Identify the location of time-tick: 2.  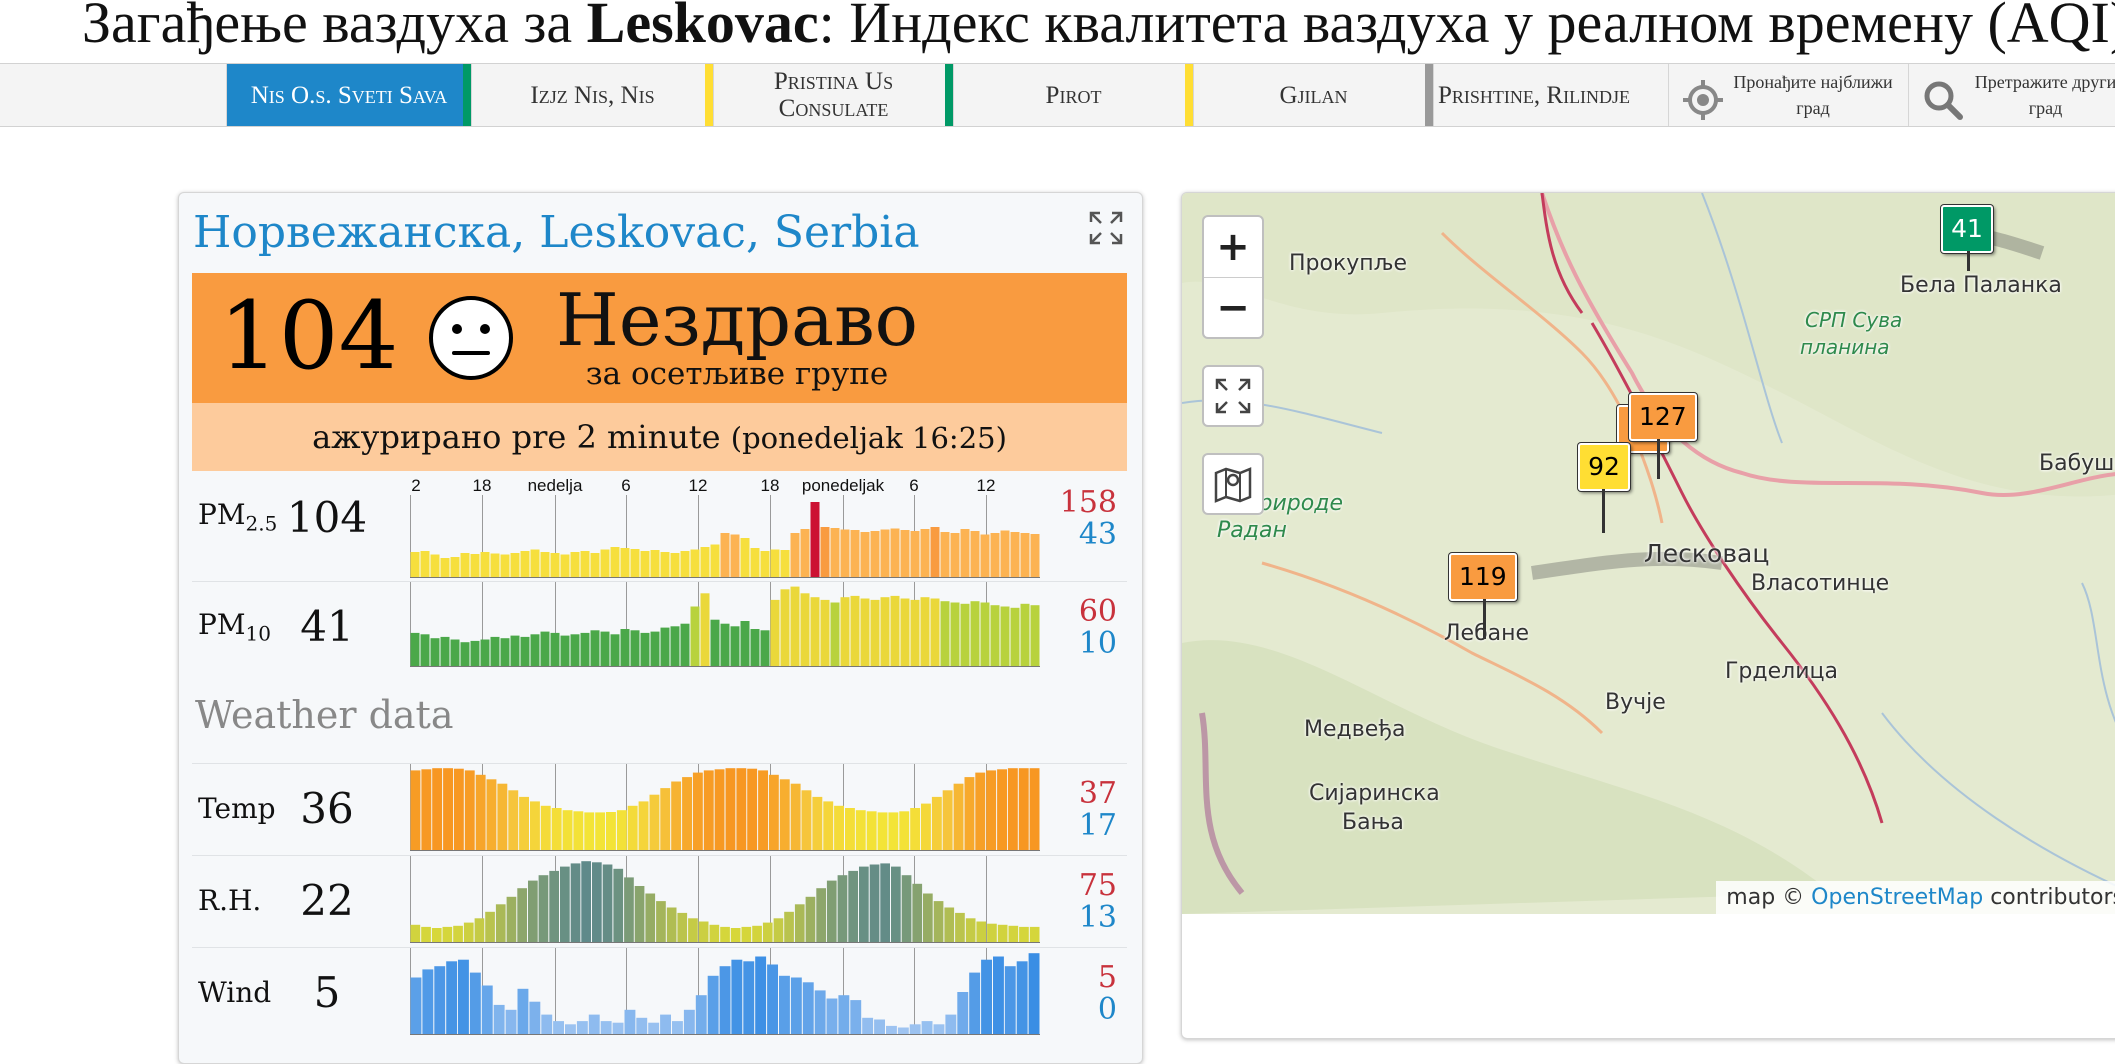
(416, 485).